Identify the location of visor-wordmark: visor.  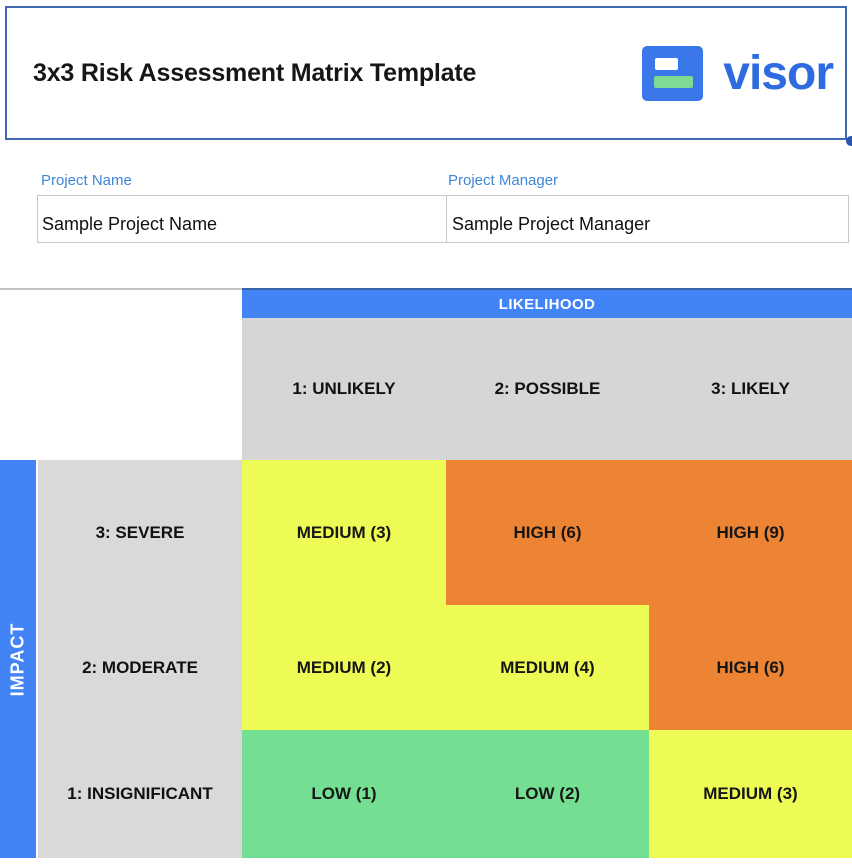
(778, 73).